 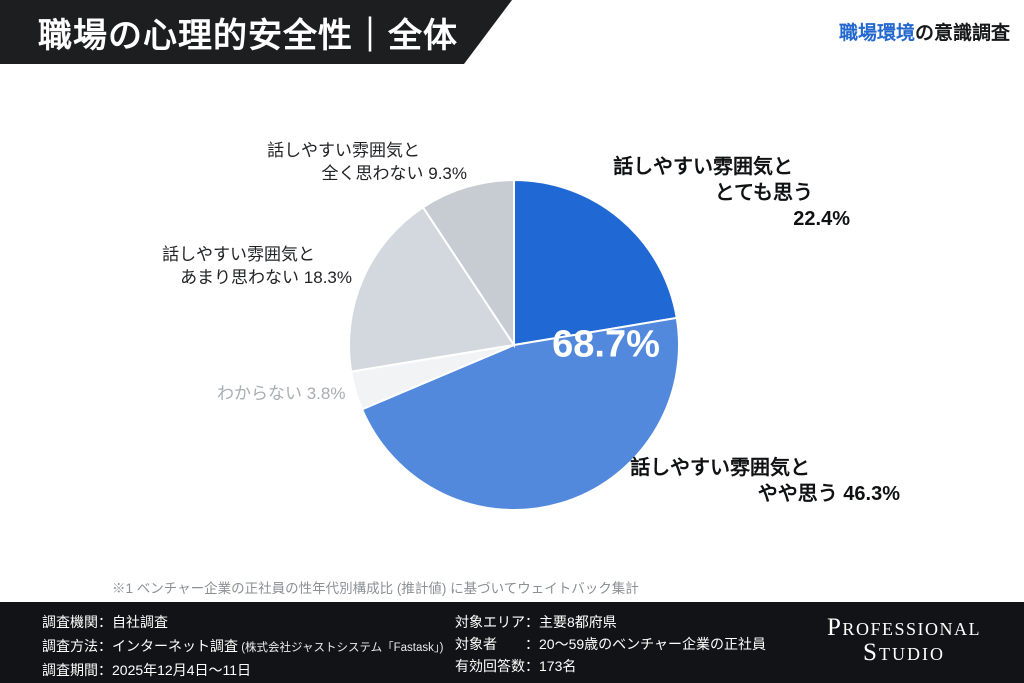 What do you see at coordinates (516, 666) in the screenshot?
I see `footer-line-valid-responses: 有効回答数：173名` at bounding box center [516, 666].